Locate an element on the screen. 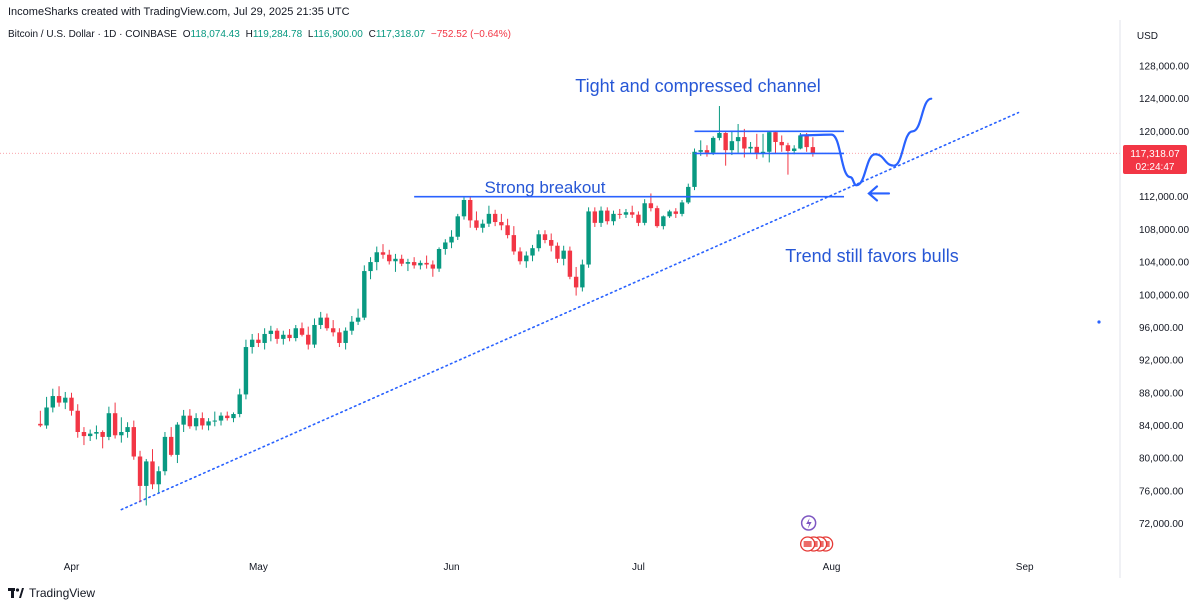 This screenshot has height=607, width=1200. close-value: 117,318.07 is located at coordinates (400, 34).